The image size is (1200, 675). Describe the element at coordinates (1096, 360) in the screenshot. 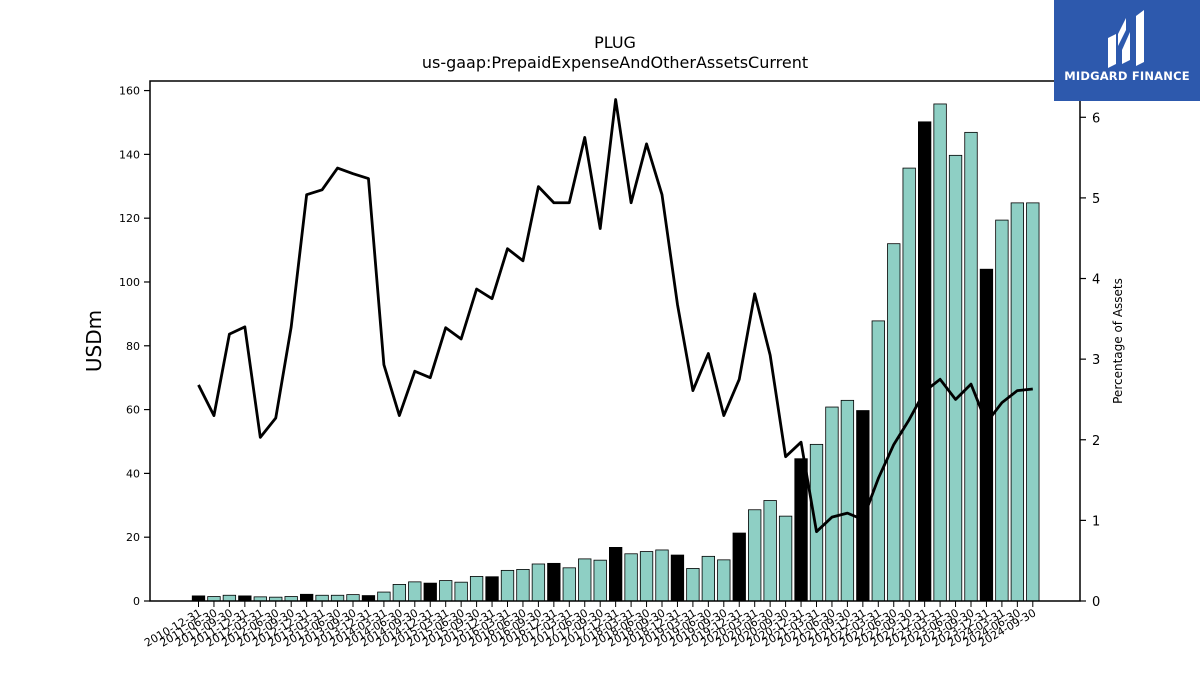

I see `y2-tick-label: 3` at that location.